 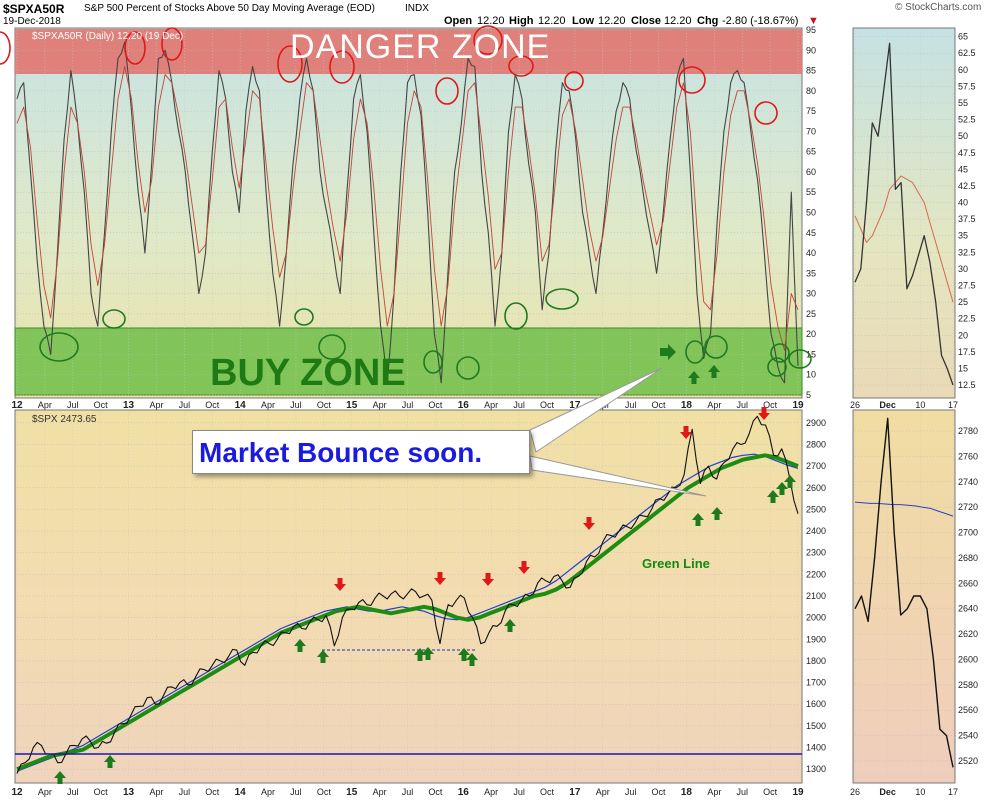 What do you see at coordinates (816, 726) in the screenshot?
I see `y-tick-label: 1500` at bounding box center [816, 726].